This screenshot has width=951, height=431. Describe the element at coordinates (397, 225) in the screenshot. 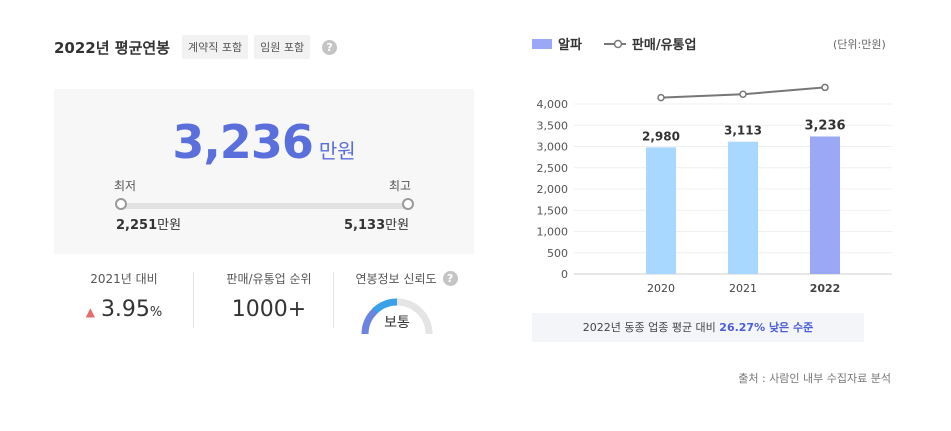

I see `max-value-unit: 만원` at that location.